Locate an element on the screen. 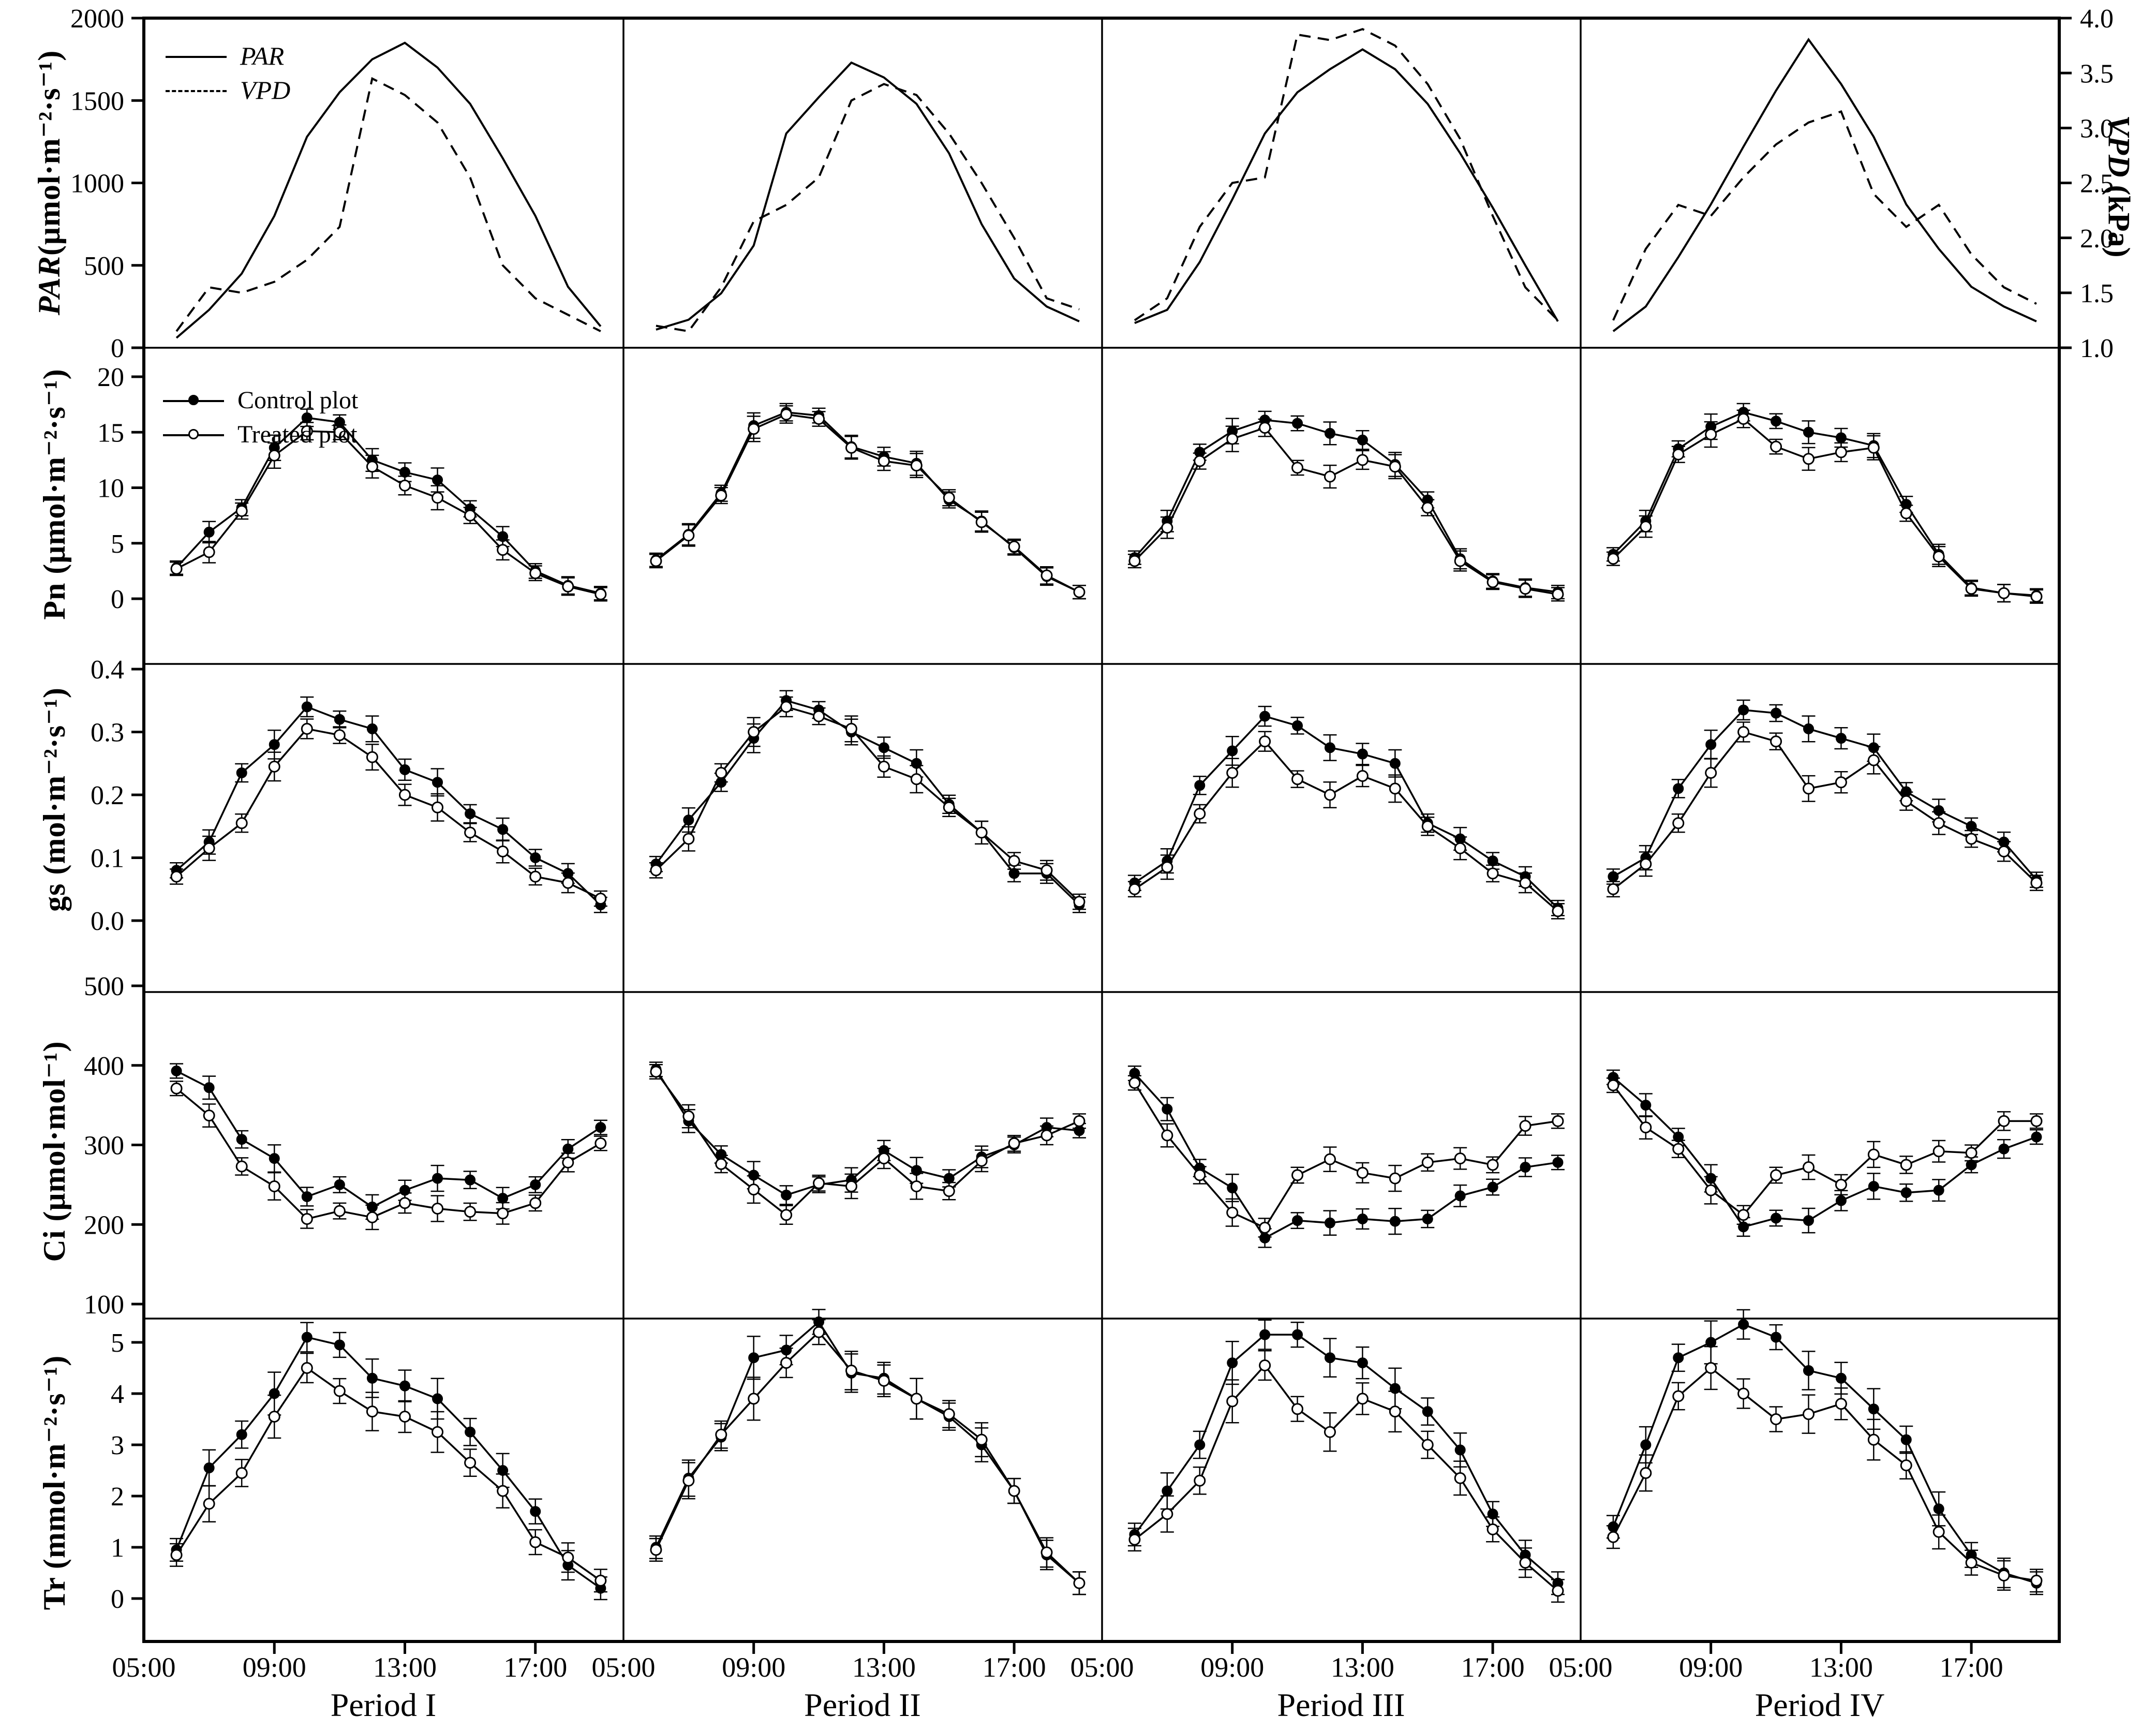 The width and height of the screenshot is (2156, 1731). svg-text: 2.5 is located at coordinates (2097, 184).